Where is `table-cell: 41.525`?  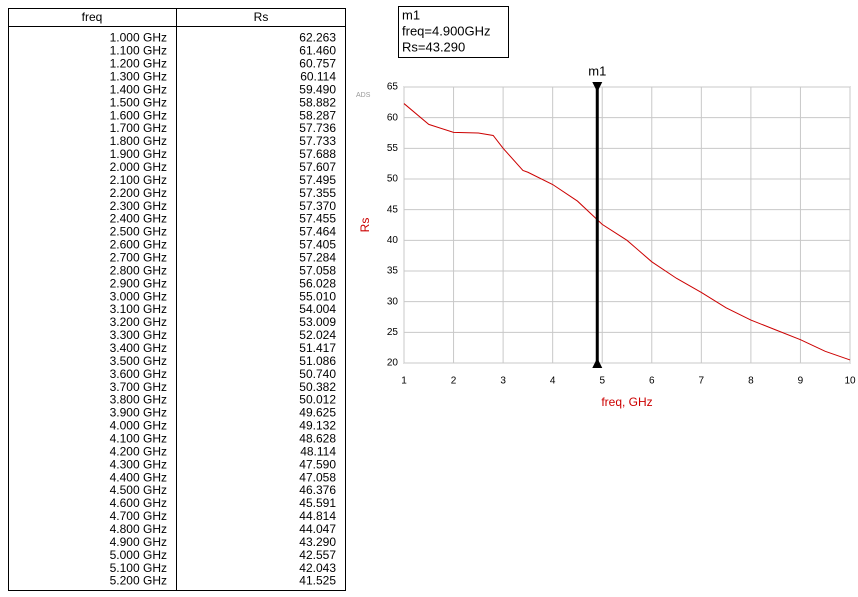
table-cell: 41.525 is located at coordinates (317, 581).